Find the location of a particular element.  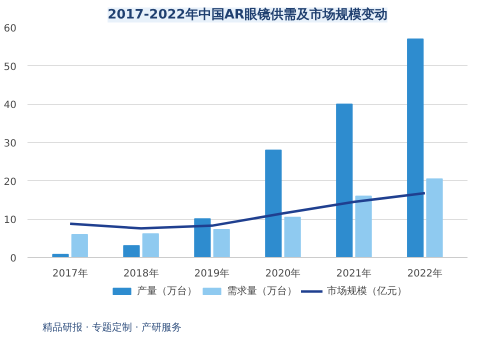

y-tick-label: 10 is located at coordinates (10, 220).